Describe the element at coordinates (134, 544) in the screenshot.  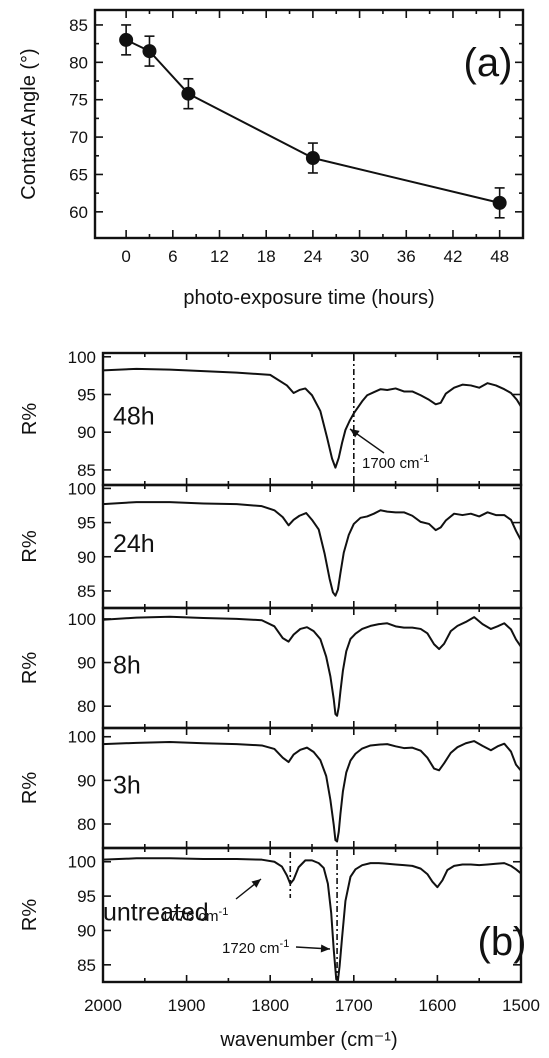
I see `trace-label: 24h` at that location.